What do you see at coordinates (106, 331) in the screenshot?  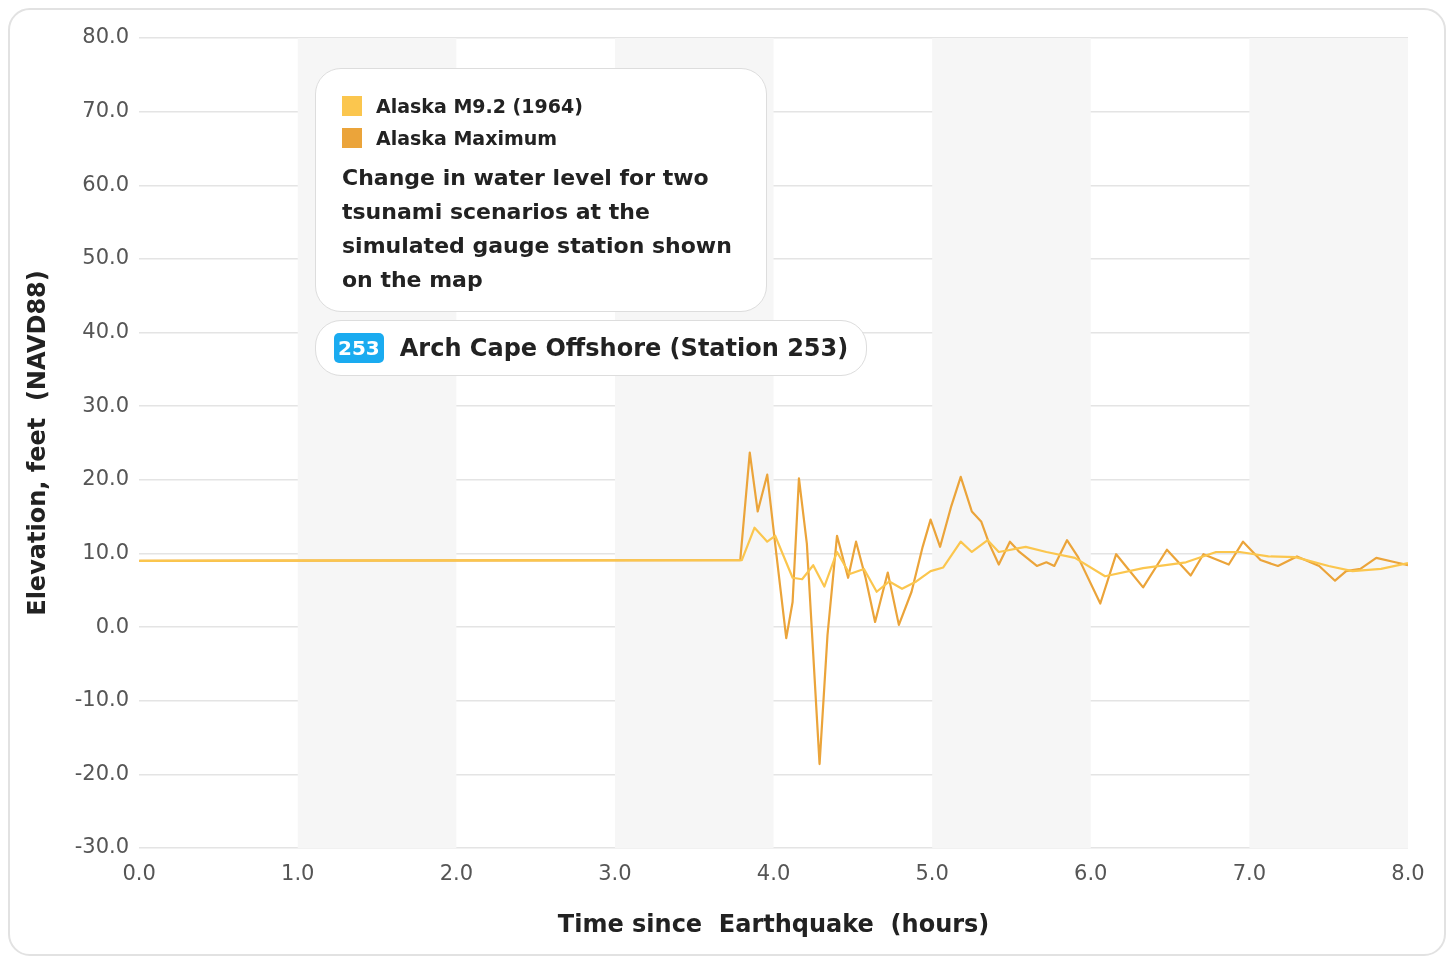 I see `y-tick-label: 40.0` at bounding box center [106, 331].